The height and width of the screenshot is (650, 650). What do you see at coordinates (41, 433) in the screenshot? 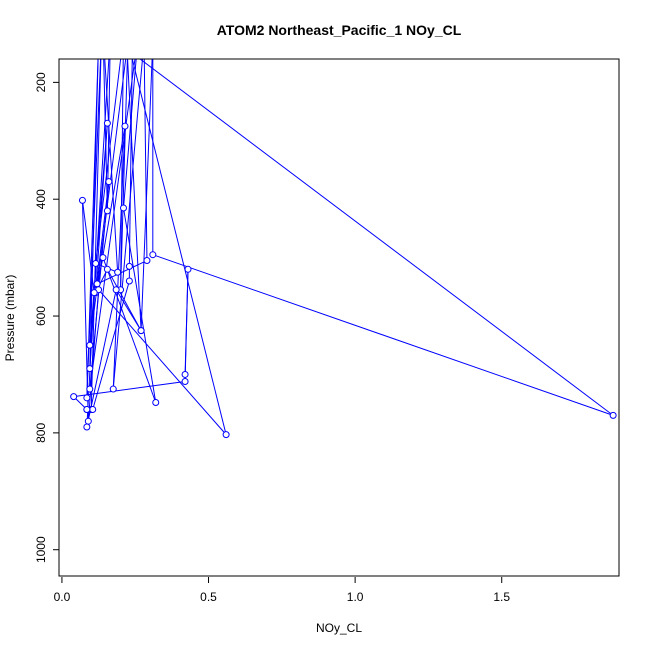
I see `y-tick-label: 800` at bounding box center [41, 433].